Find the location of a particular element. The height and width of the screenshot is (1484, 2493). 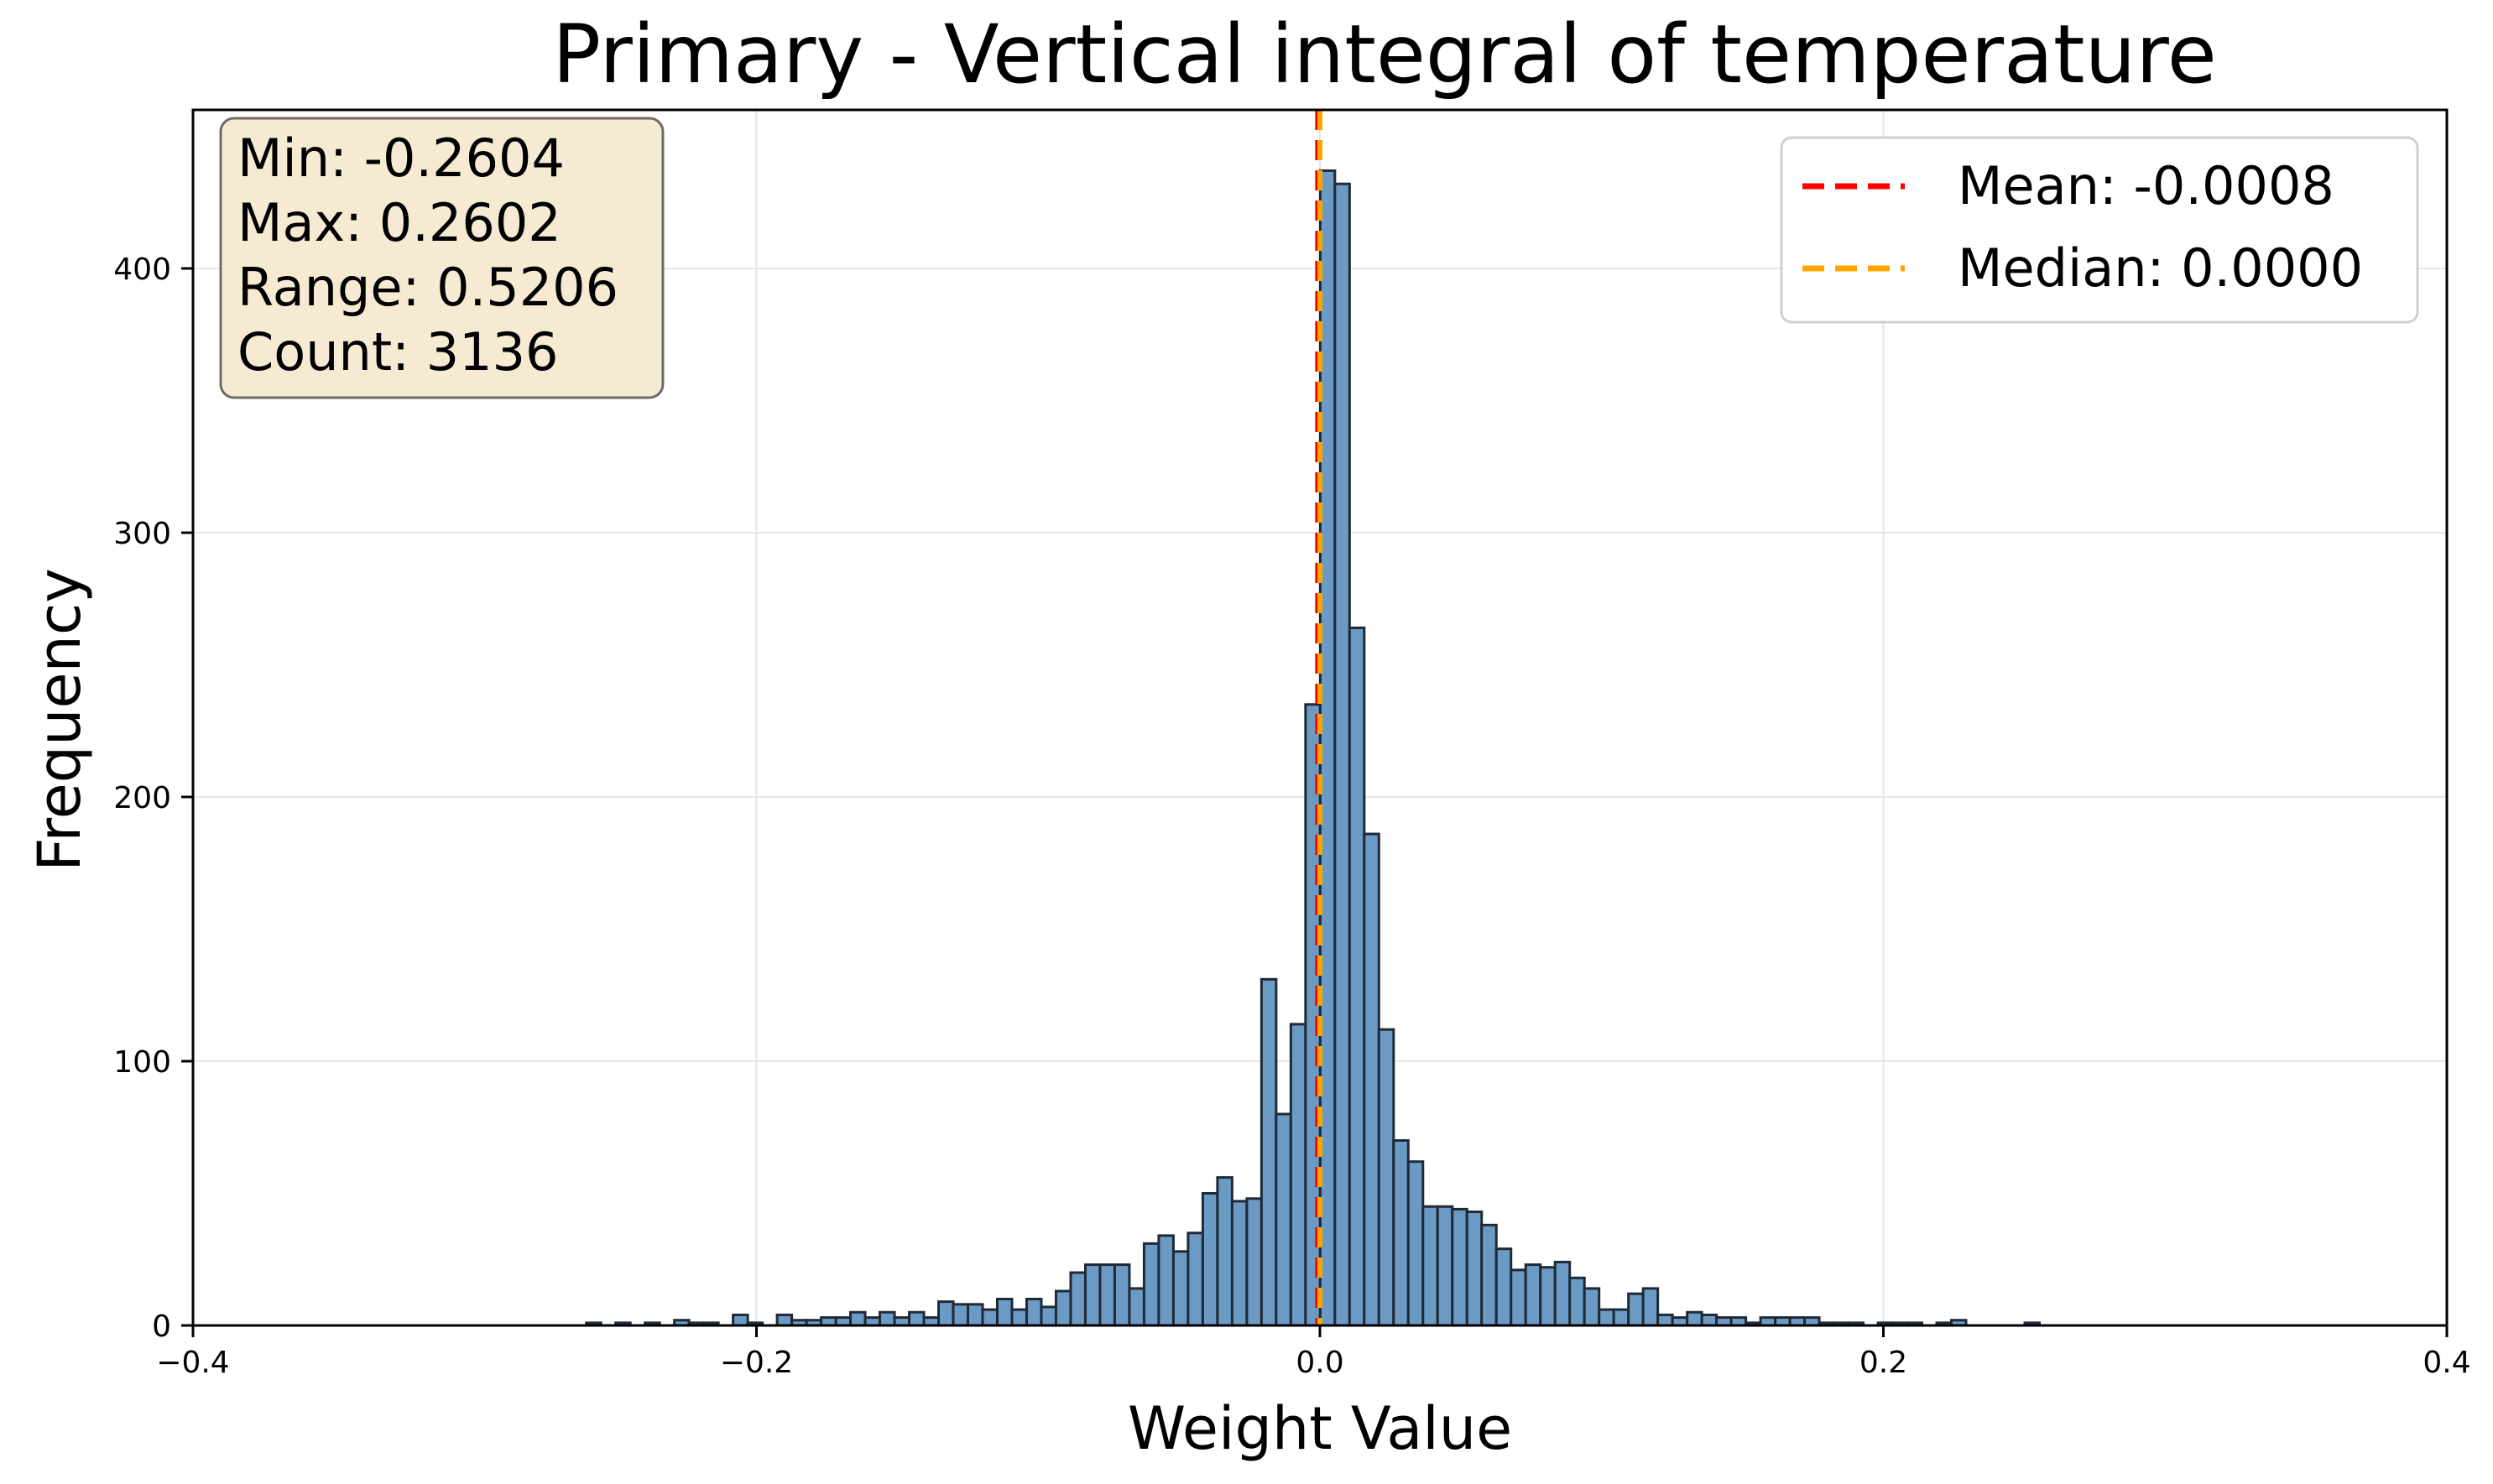

stats-box-background is located at coordinates (442, 258).